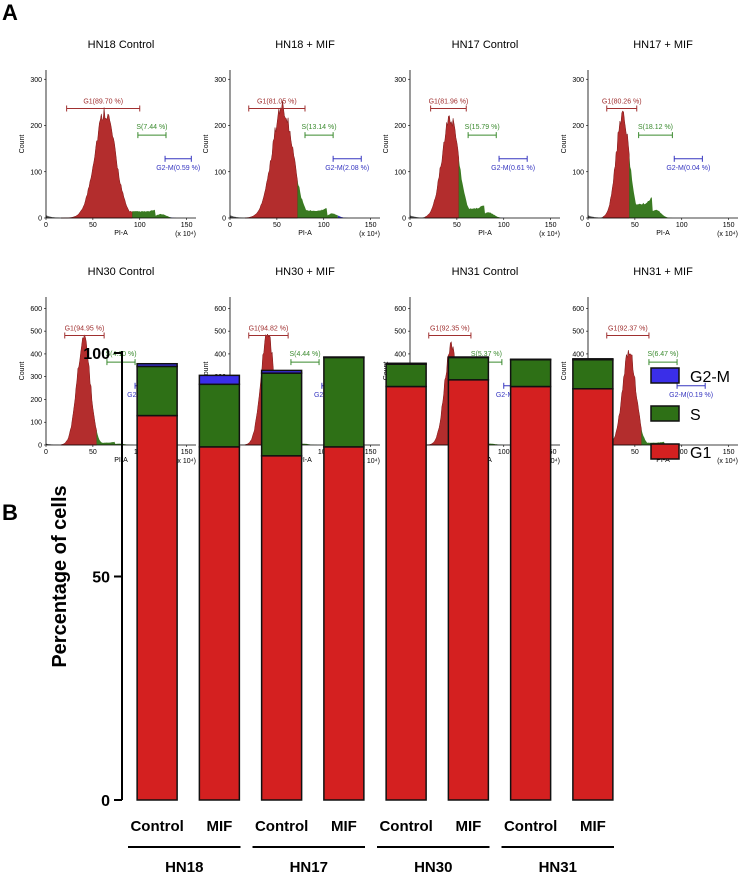 This screenshot has height=877, width=743. Describe the element at coordinates (184, 867) in the screenshot. I see `group-label: HN18` at that location.